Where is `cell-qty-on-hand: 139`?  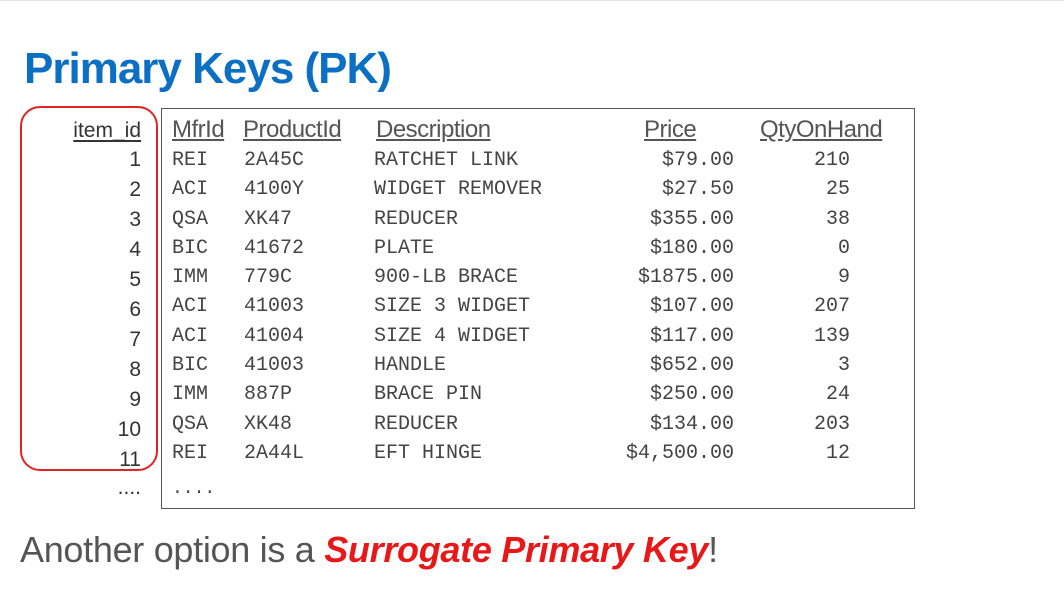
cell-qty-on-hand: 139 is located at coordinates (831, 336).